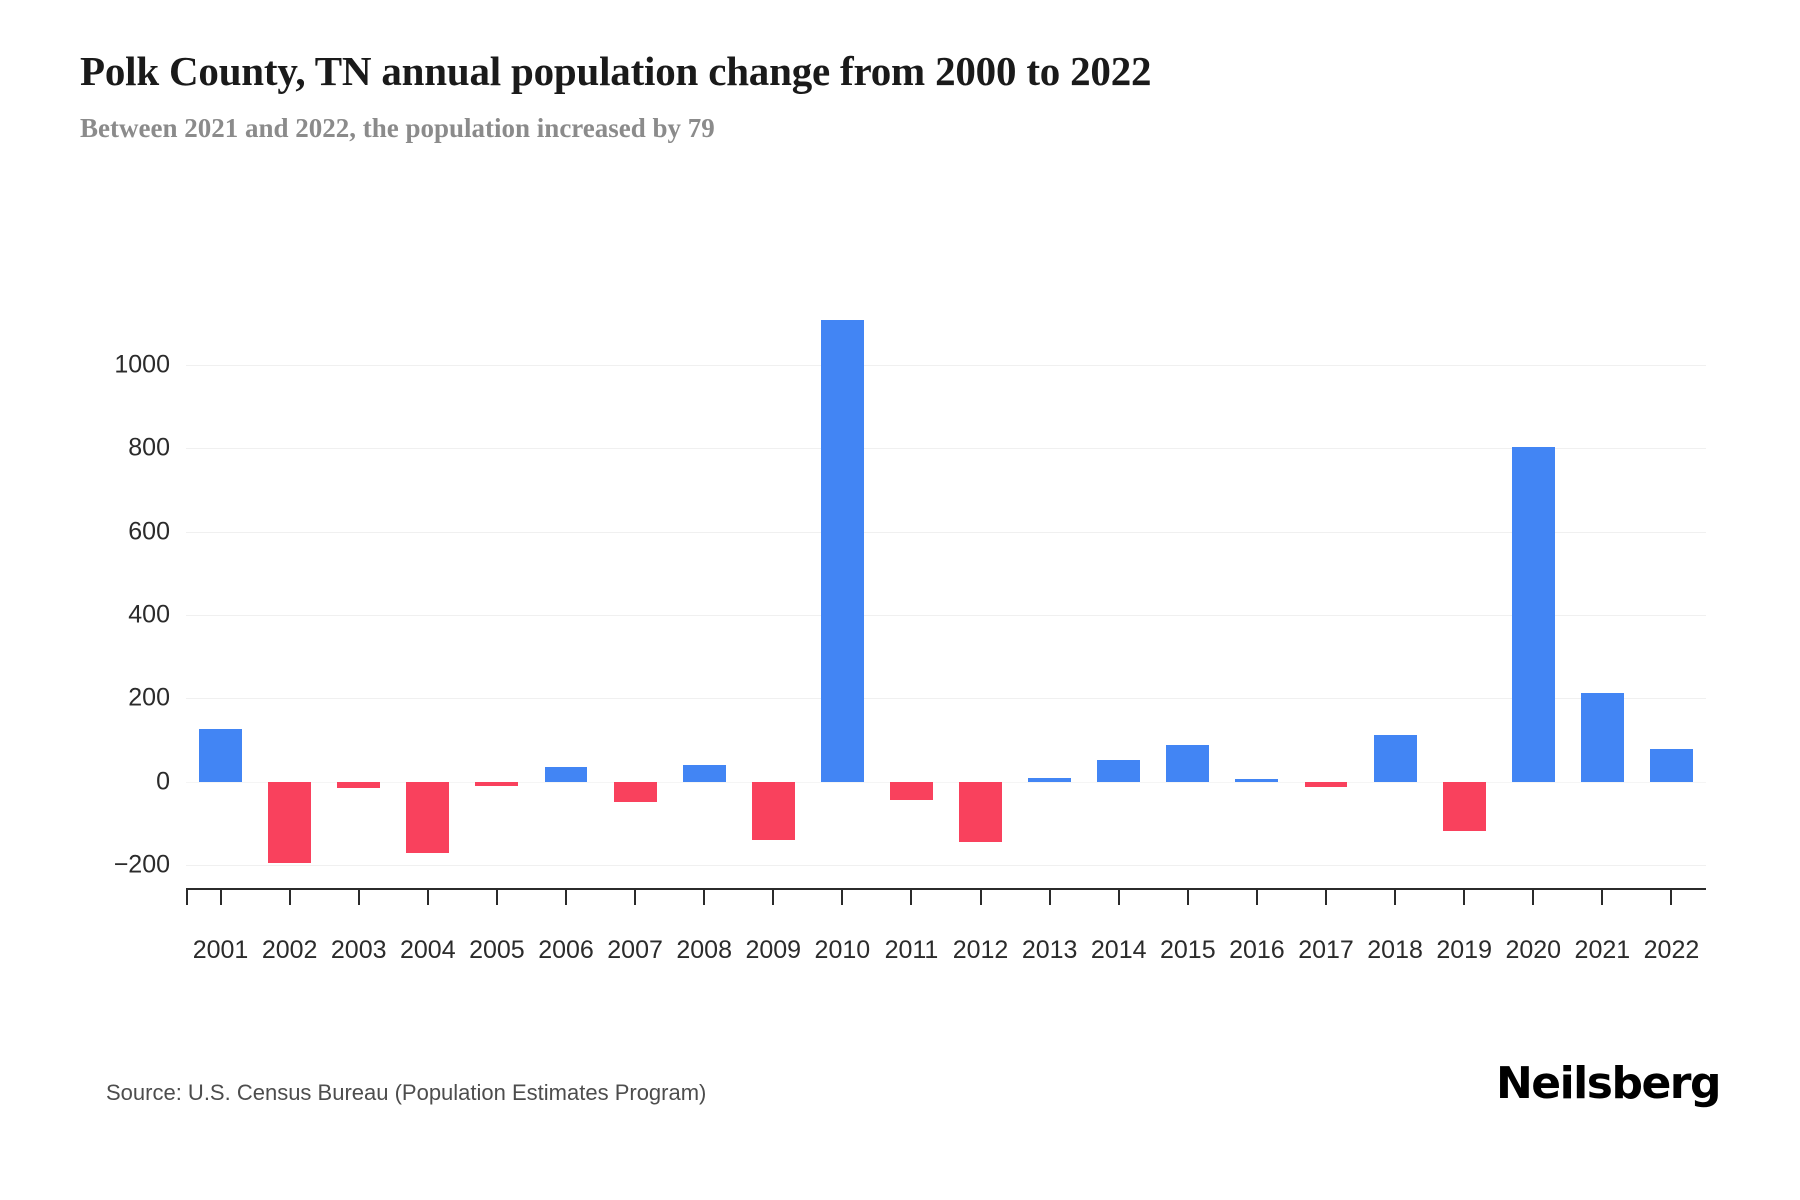 The height and width of the screenshot is (1200, 1800). Describe the element at coordinates (1188, 763) in the screenshot. I see `bar-2015` at that location.